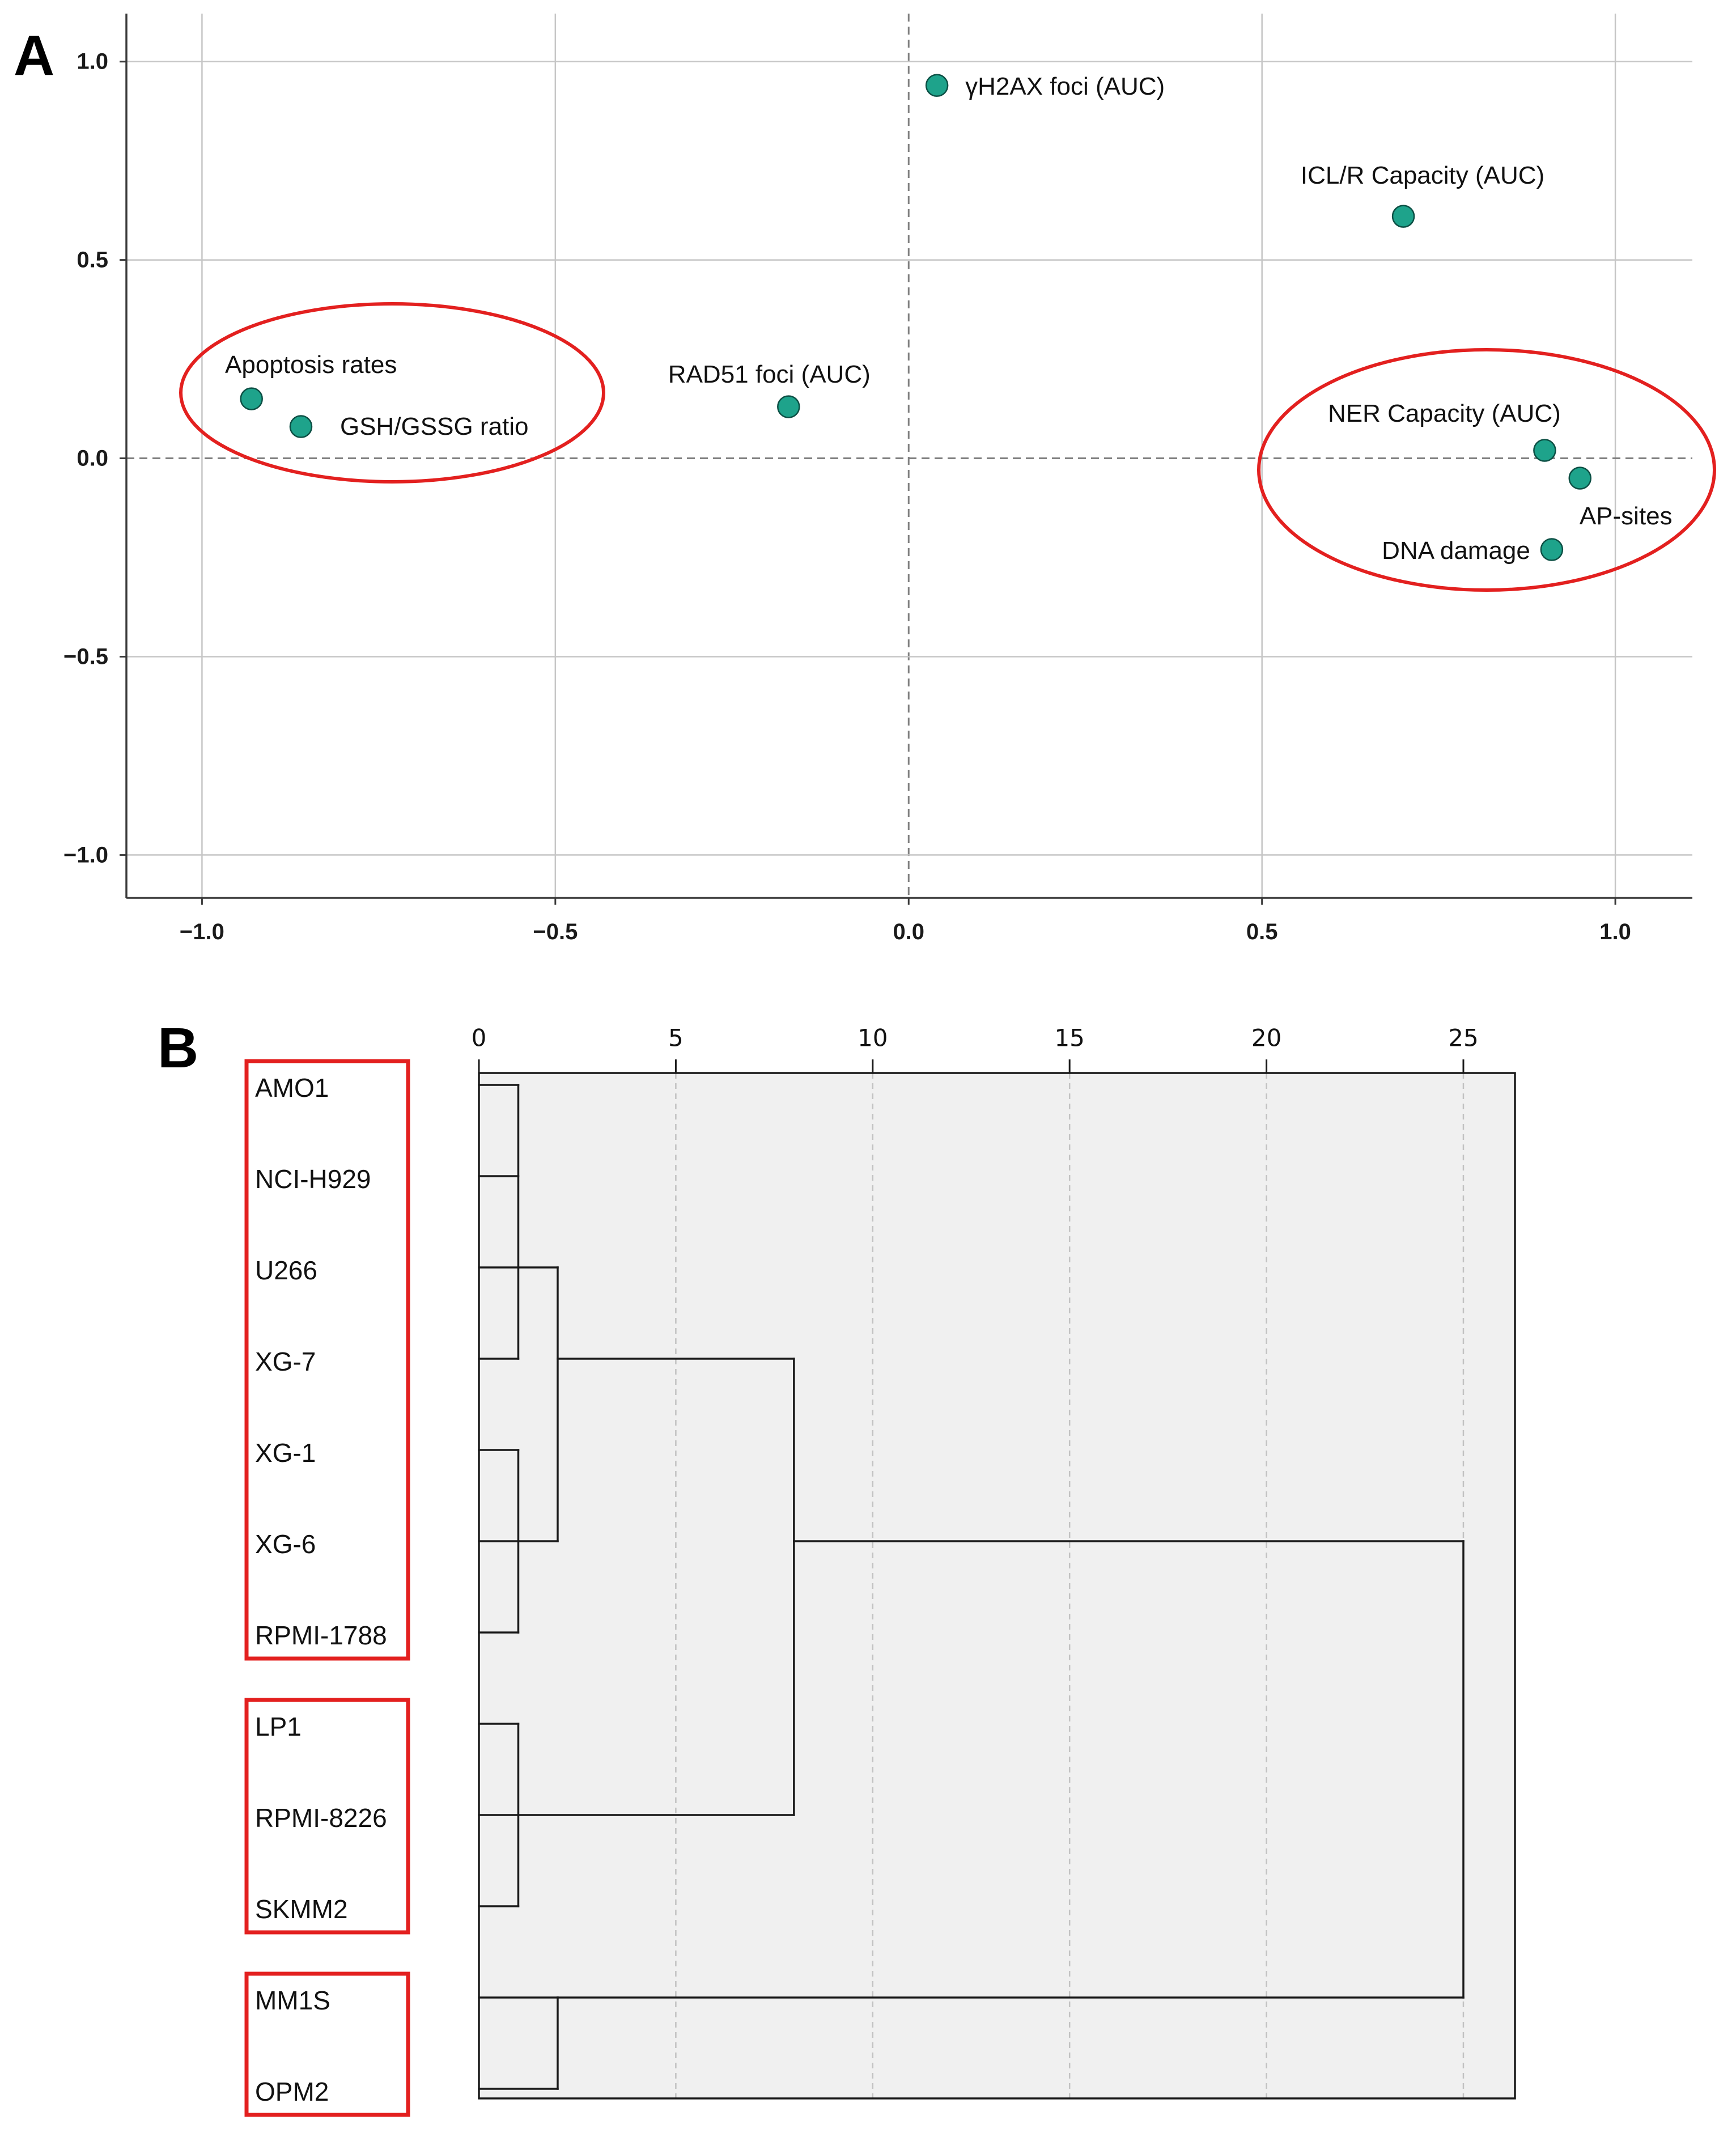  Describe the element at coordinates (292, 1087) in the screenshot. I see `leaf-label: AMO1` at that location.